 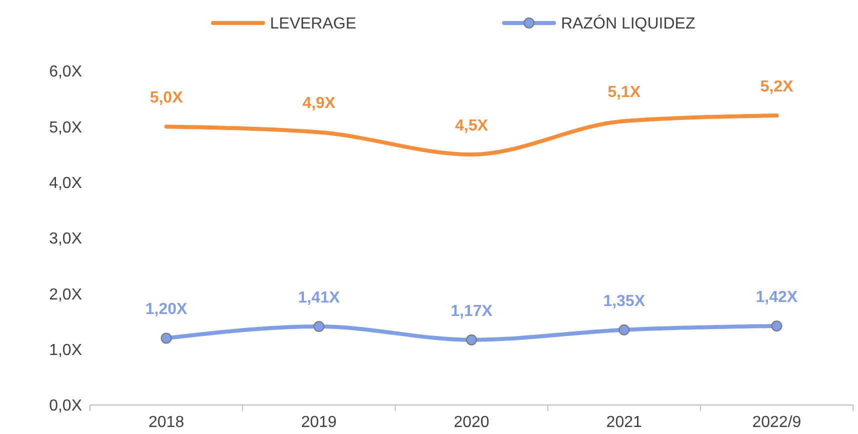 I want to click on data-label: 1,42X, so click(x=777, y=297).